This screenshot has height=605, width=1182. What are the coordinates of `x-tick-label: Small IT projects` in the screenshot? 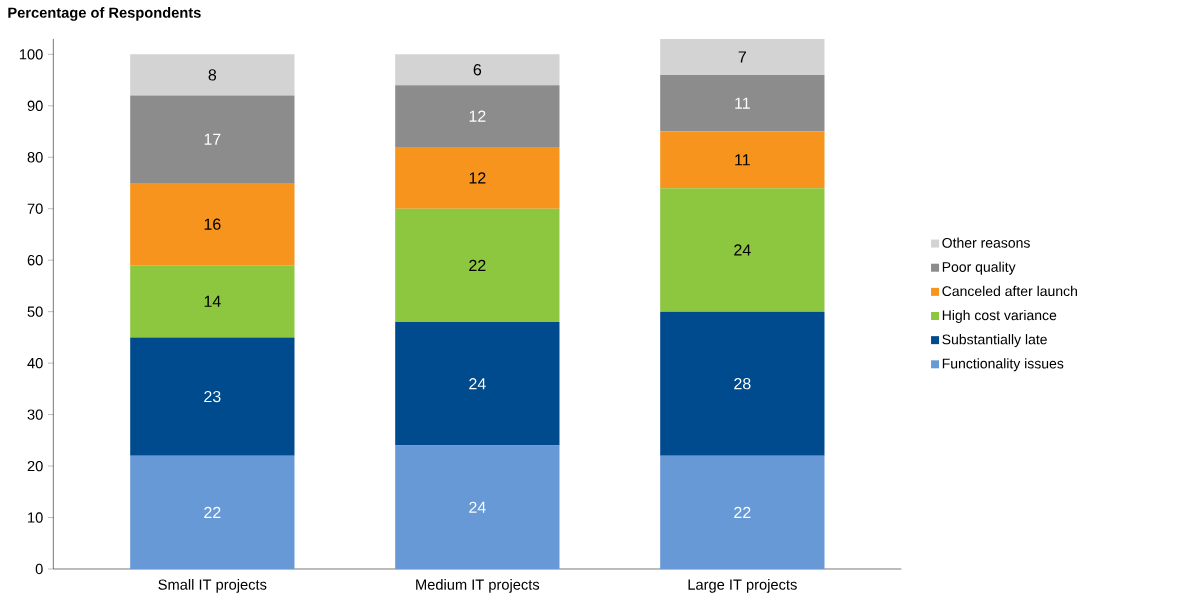 It's located at (212, 586).